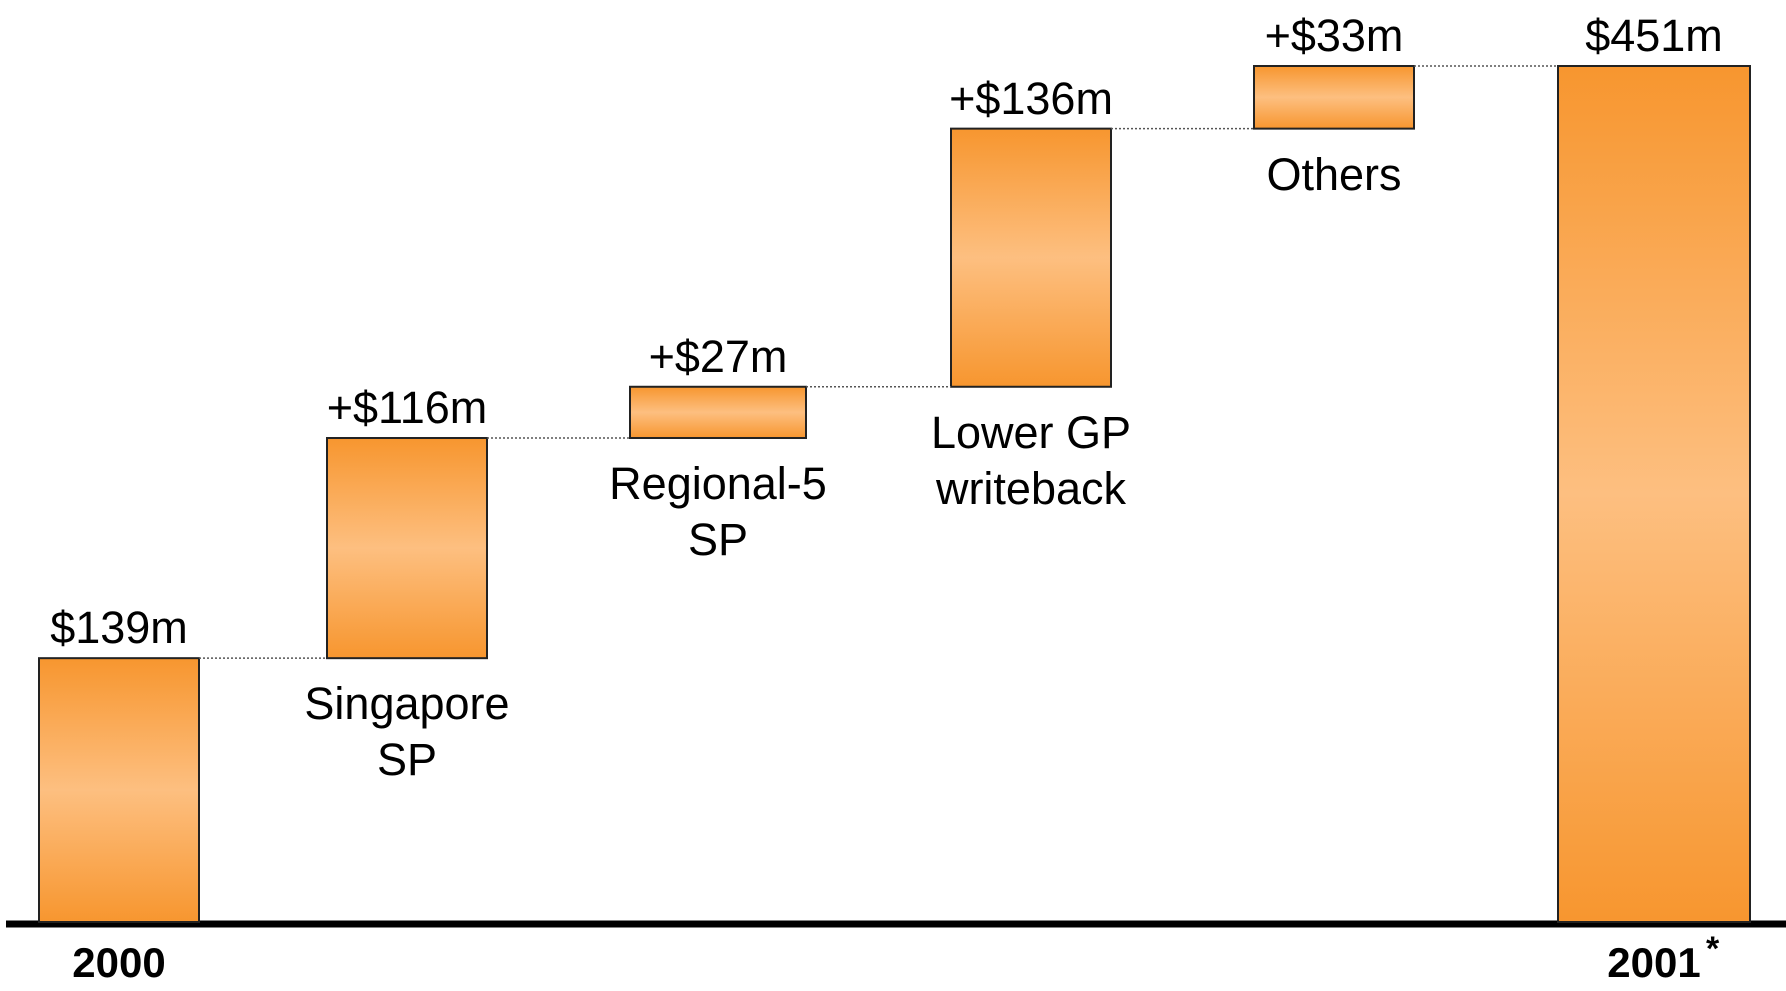  I want to click on category-label: 2000, so click(119, 962).